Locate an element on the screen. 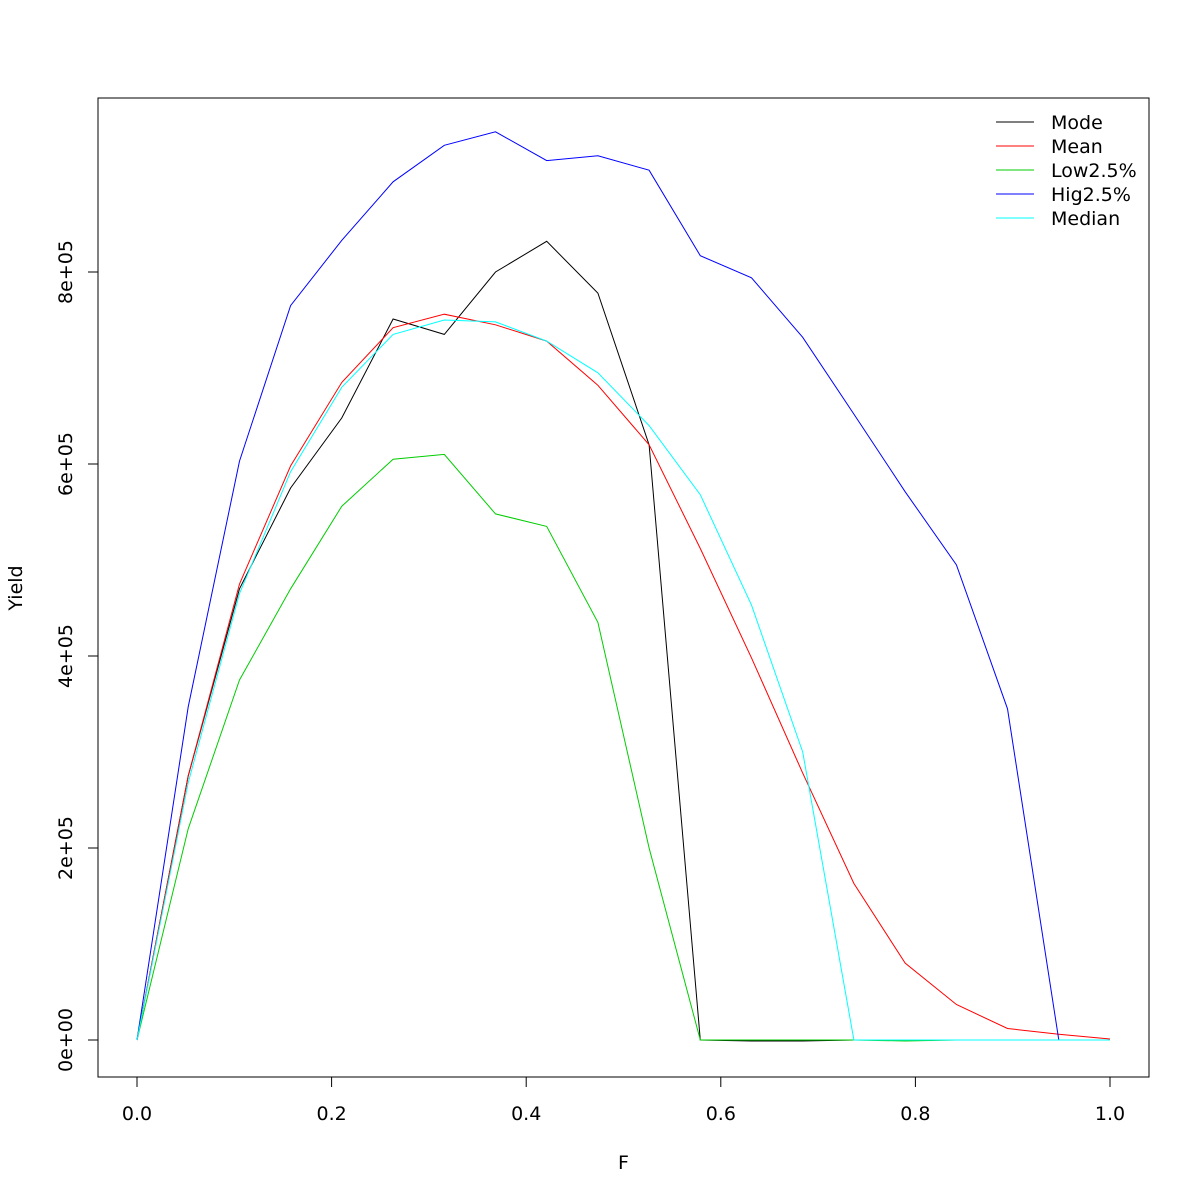 This screenshot has width=1200, height=1200. x-tick-label: 0.6 is located at coordinates (721, 1114).